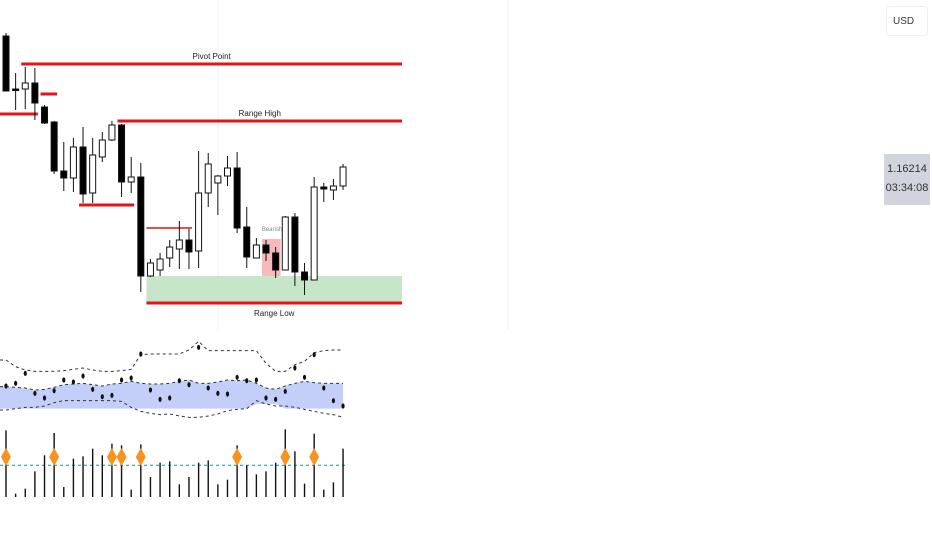  I want to click on demand-zone, so click(274, 289).